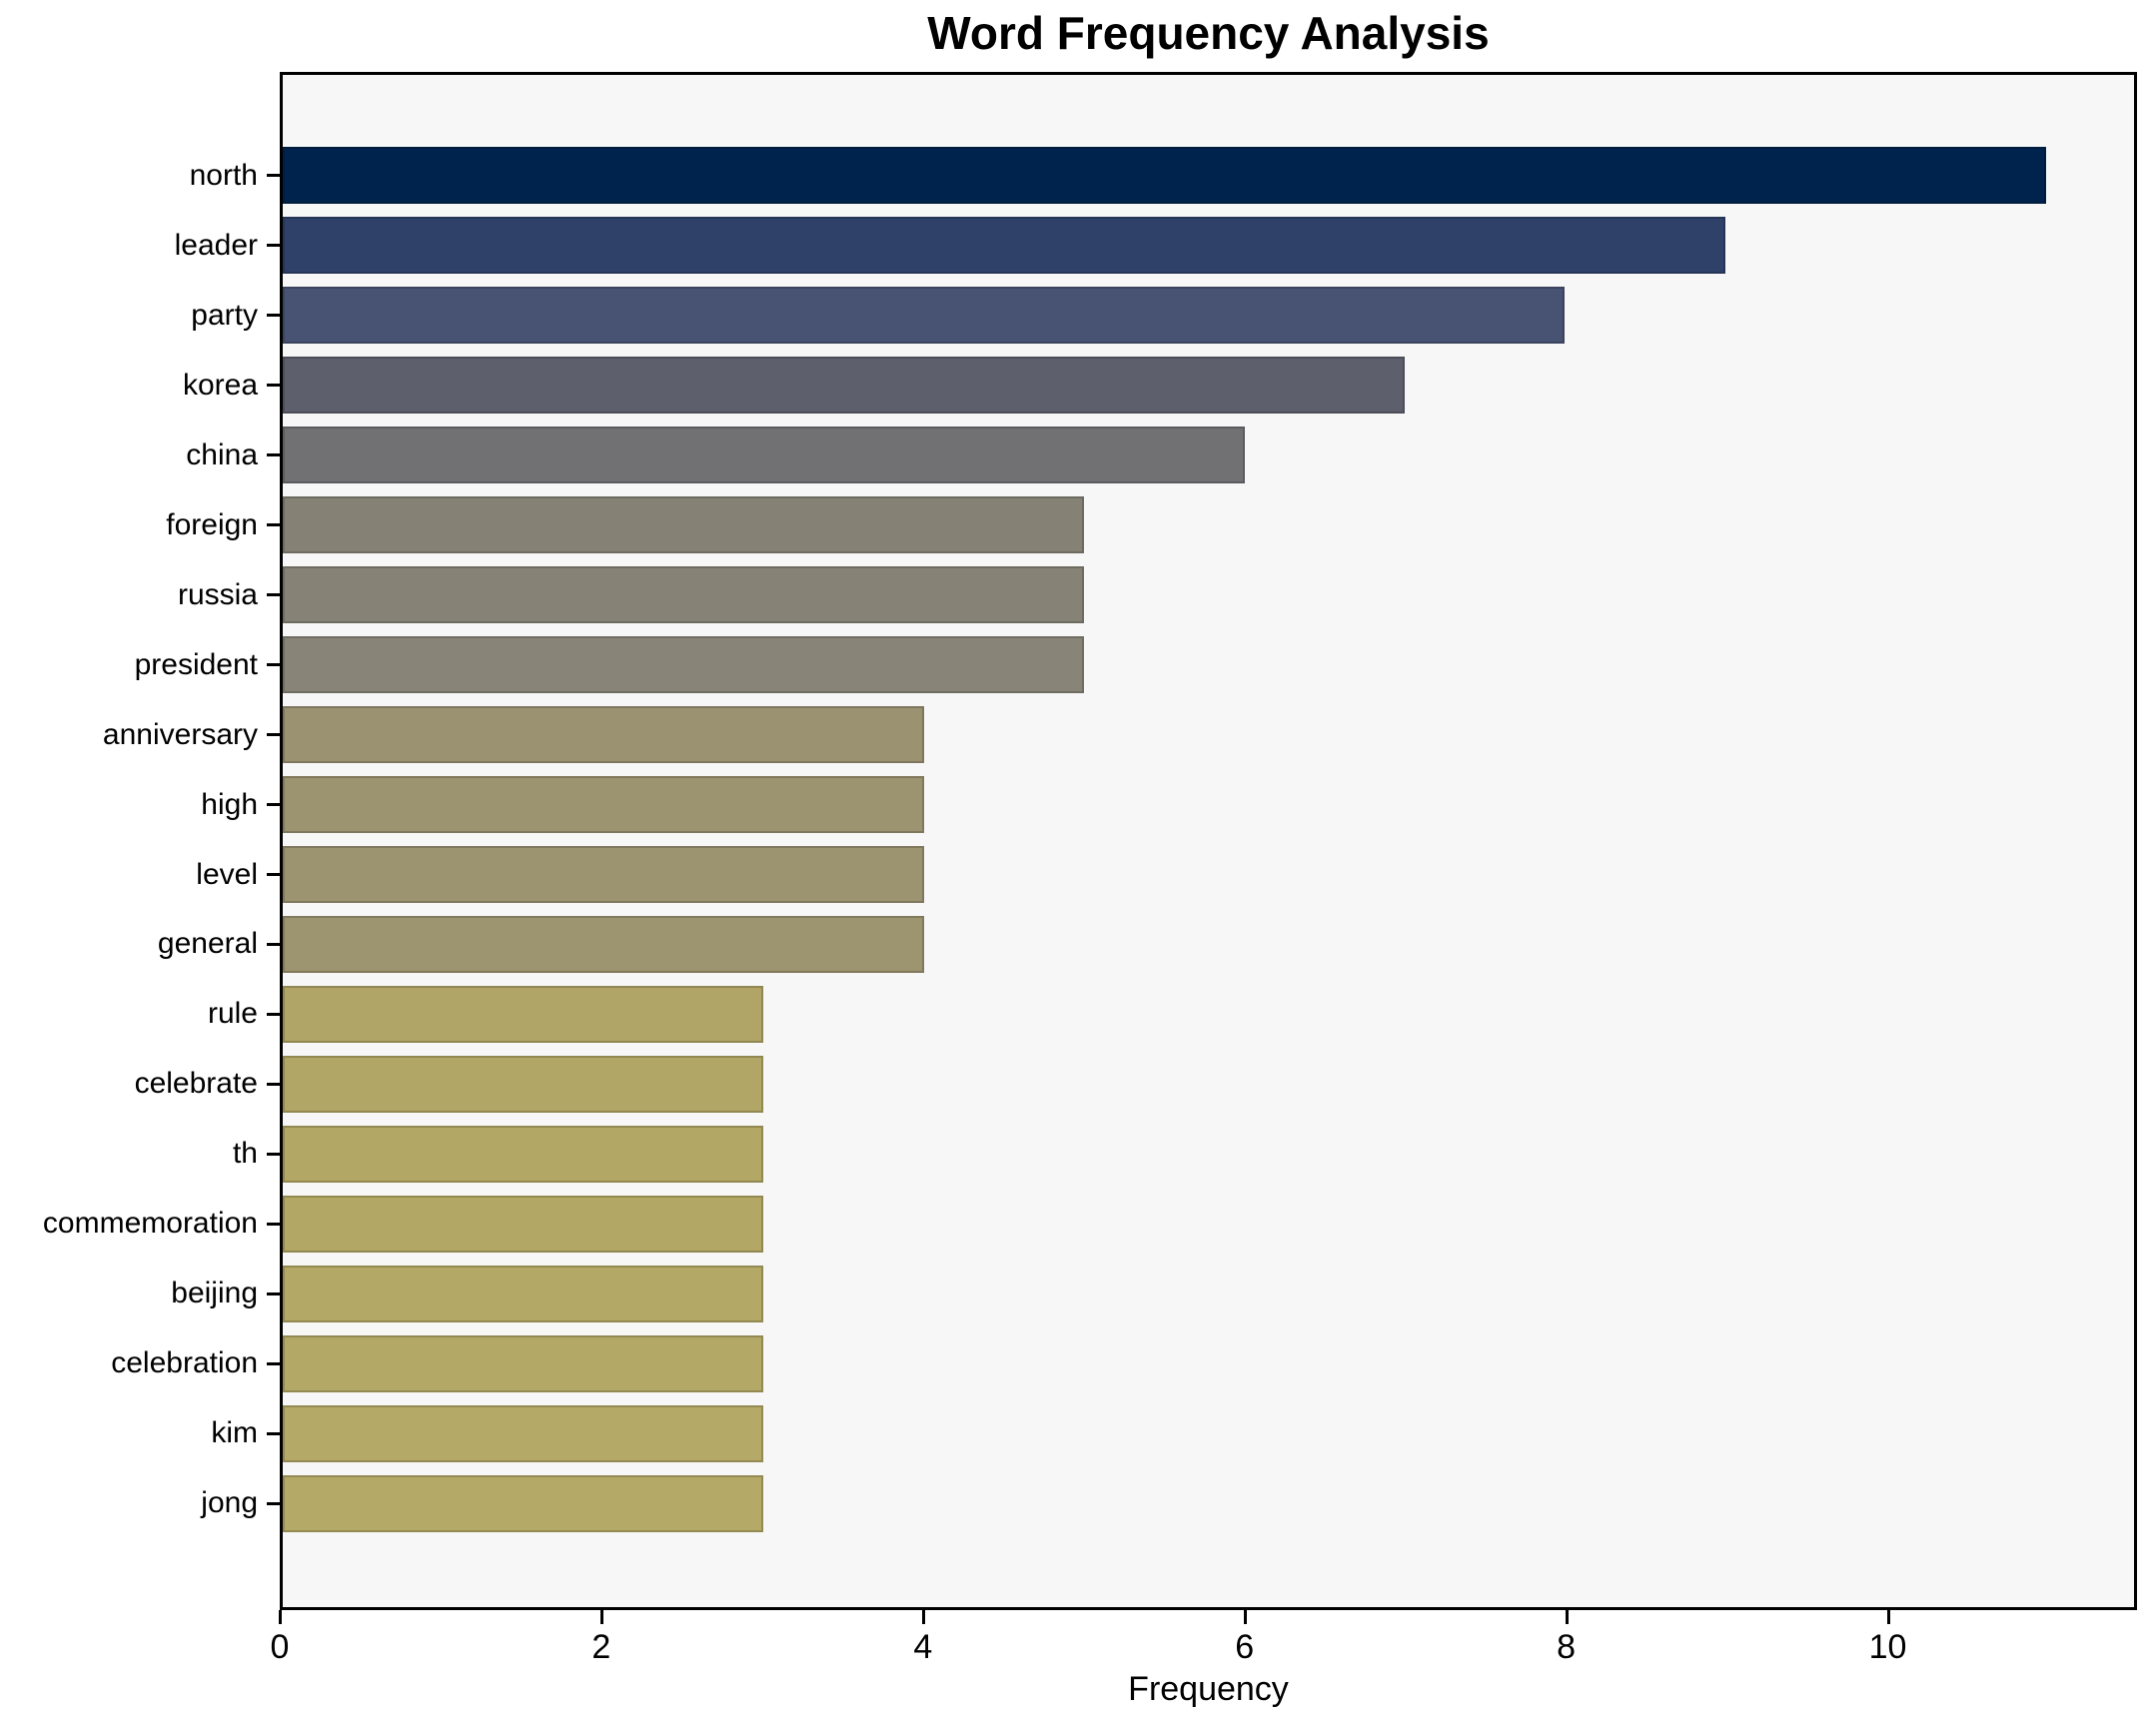 This screenshot has height=1720, width=2156. I want to click on x-axis: 0 2 4 6 8 10, so click(1204, 1645).